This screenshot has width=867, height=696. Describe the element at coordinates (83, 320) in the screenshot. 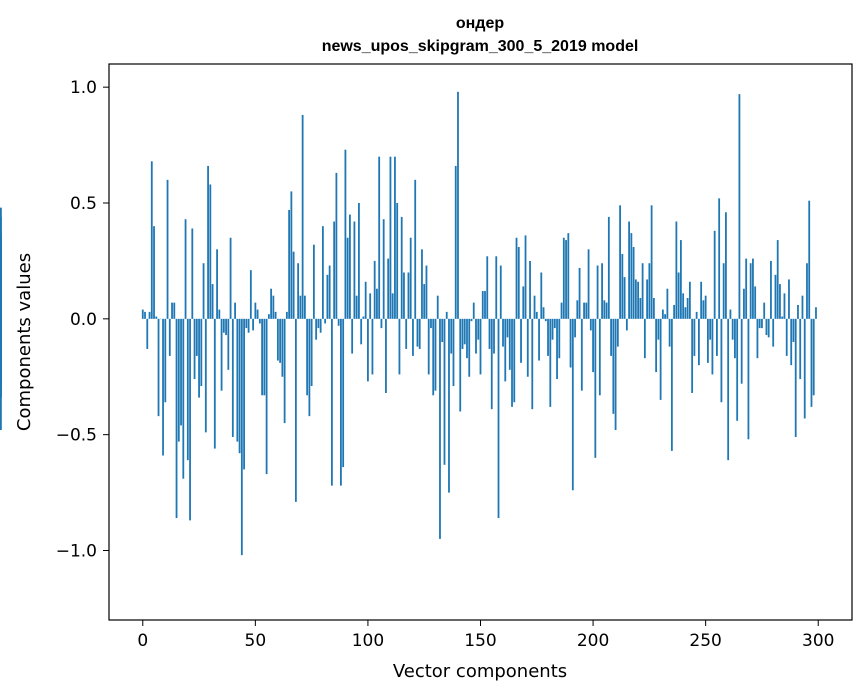

I see `y-tick-label: 0.0` at that location.